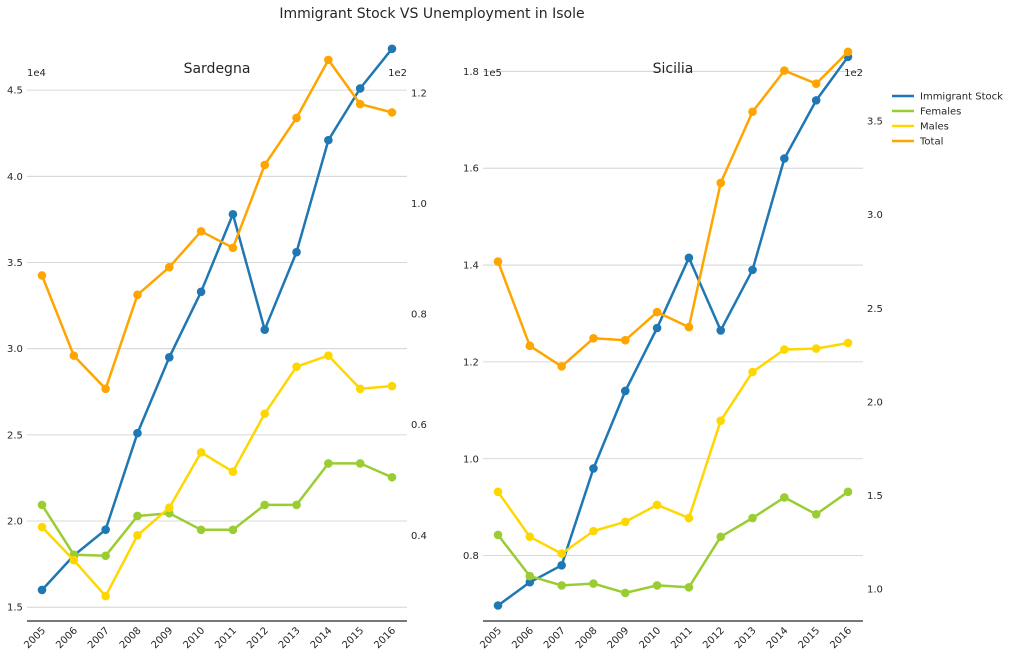 Image resolution: width=1013 pixels, height=658 pixels. I want to click on right-axis-offset-sardegna: 1e2, so click(397, 73).